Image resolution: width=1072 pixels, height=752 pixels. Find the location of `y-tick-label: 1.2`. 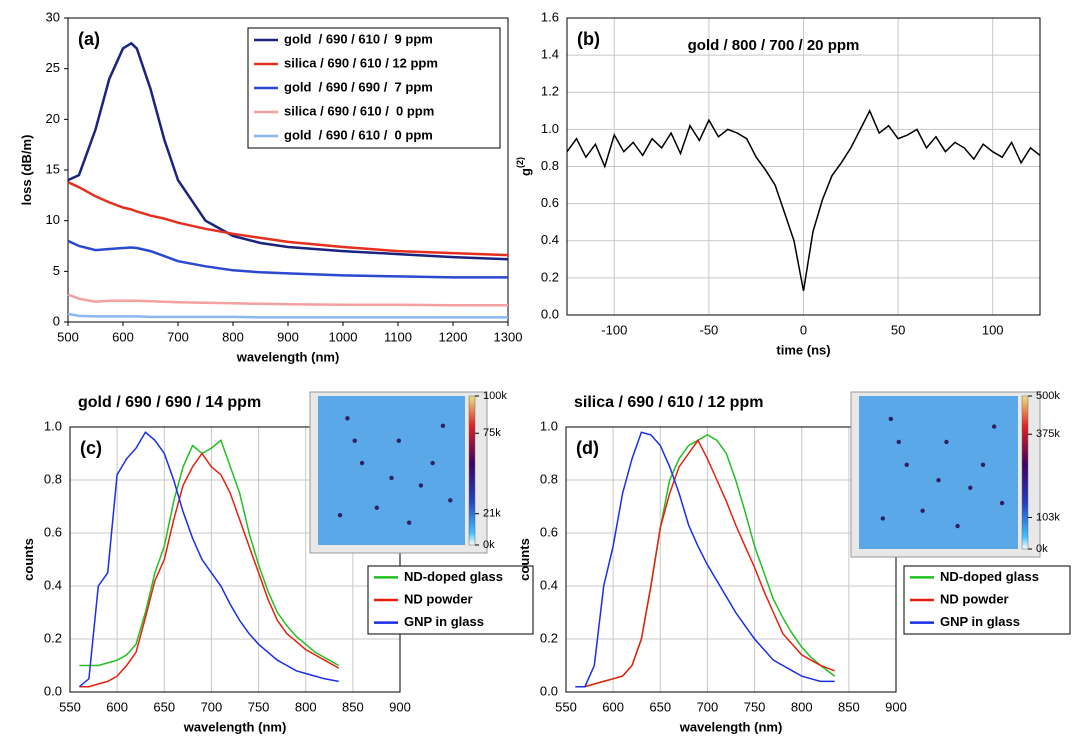

y-tick-label: 1.2 is located at coordinates (550, 91).